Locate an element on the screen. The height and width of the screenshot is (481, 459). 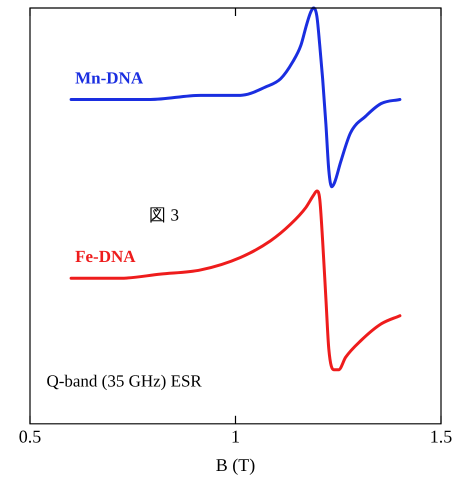
x-tick-label: 0.5 is located at coordinates (30, 436).